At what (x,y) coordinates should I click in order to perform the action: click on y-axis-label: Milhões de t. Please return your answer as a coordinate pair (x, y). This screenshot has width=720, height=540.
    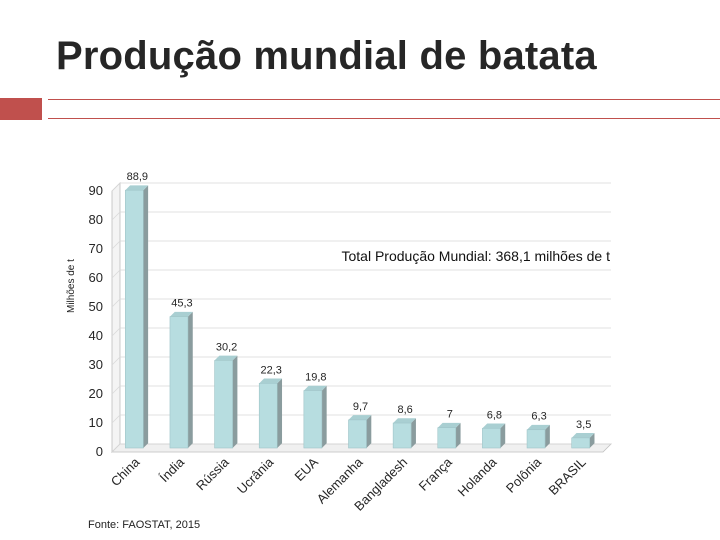
    Looking at the image, I should click on (71, 286).